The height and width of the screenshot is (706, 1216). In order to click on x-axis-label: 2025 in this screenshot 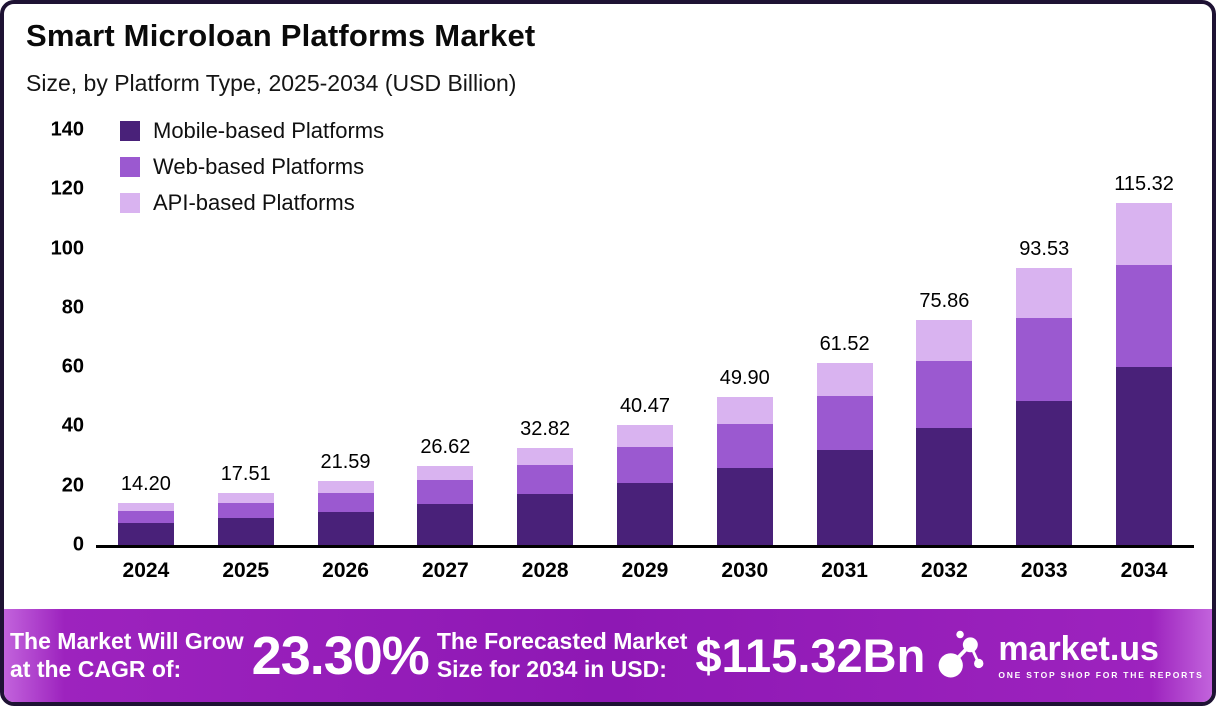, I will do `click(246, 570)`.